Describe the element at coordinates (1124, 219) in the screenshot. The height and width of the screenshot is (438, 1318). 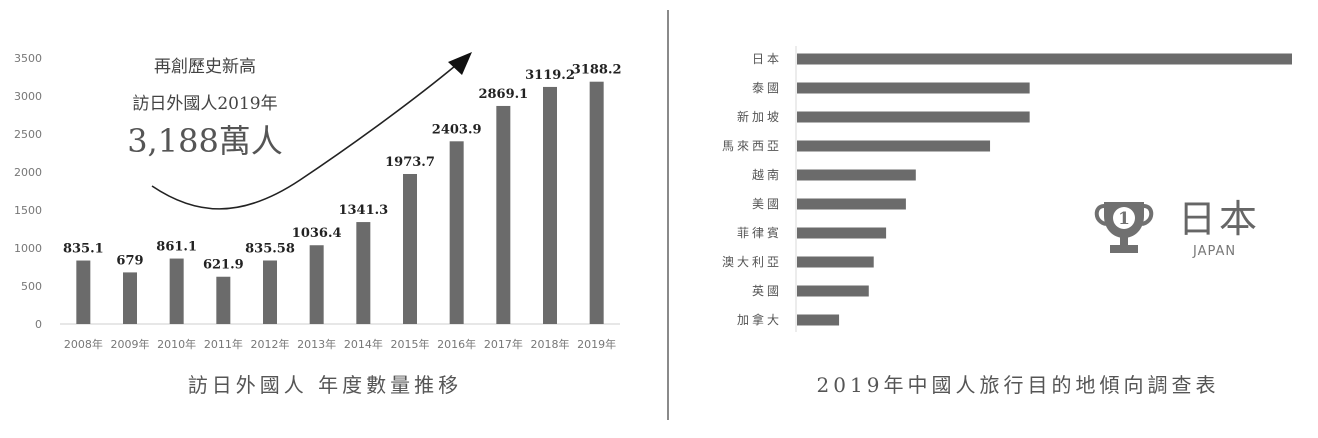
I see `rank-number: 1` at that location.